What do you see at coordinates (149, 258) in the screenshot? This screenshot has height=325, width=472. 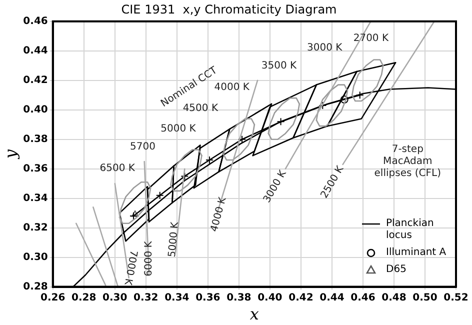 I see `annotation: 6000 K` at bounding box center [149, 258].